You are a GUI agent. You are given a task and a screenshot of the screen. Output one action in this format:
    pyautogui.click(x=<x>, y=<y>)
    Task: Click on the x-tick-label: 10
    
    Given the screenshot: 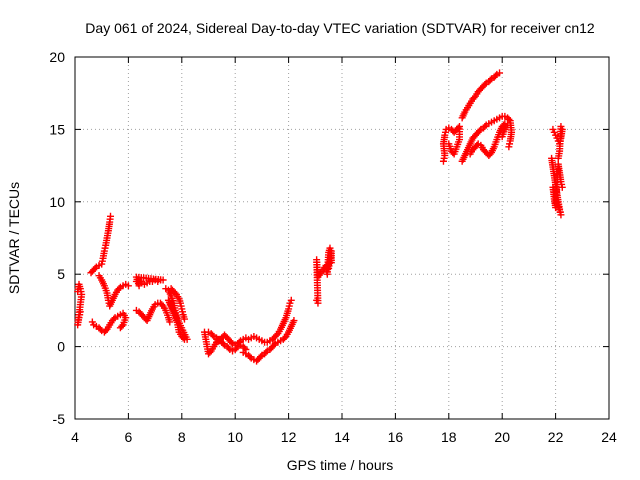 What is the action you would take?
    pyautogui.click(x=235, y=437)
    